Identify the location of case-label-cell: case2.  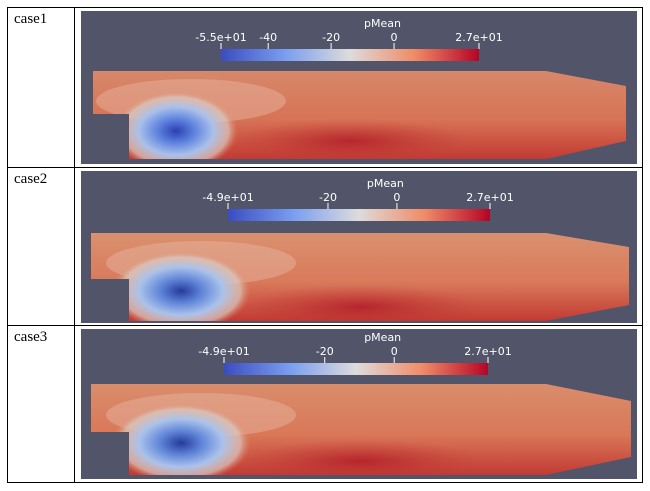
(41, 246).